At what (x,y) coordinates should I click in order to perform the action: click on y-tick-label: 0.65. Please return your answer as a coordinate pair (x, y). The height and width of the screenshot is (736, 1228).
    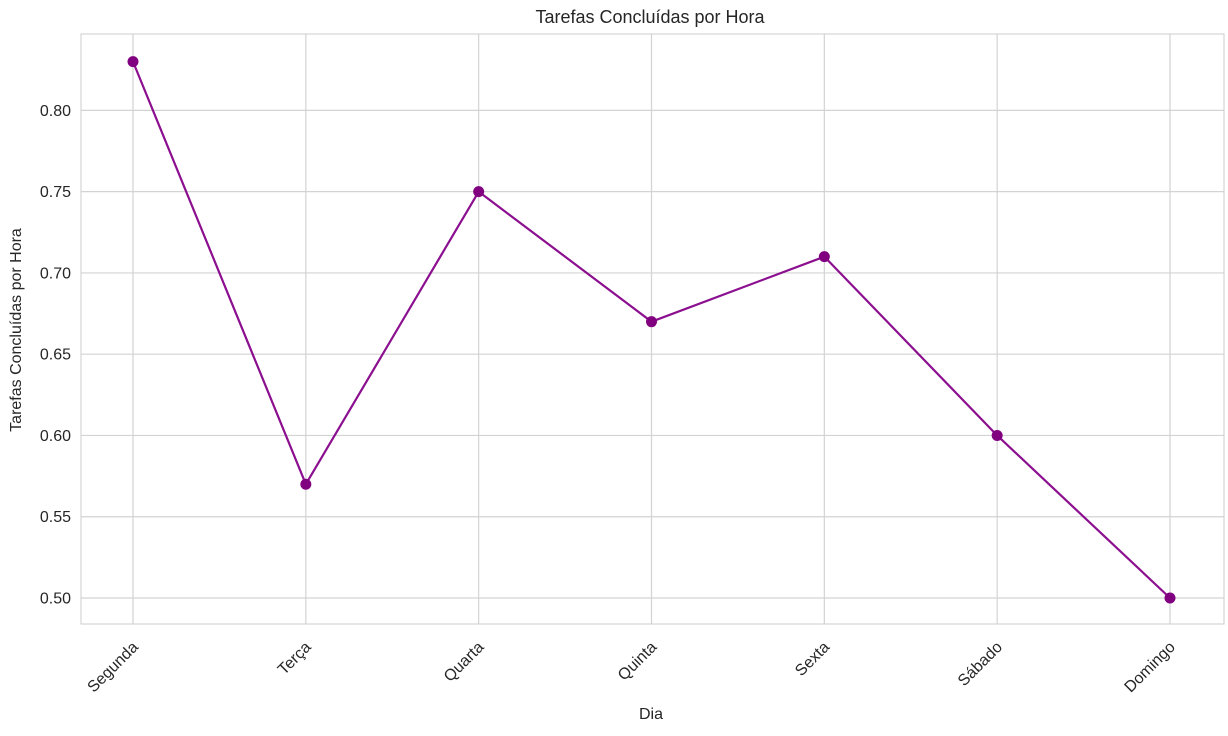
    Looking at the image, I should click on (55, 355).